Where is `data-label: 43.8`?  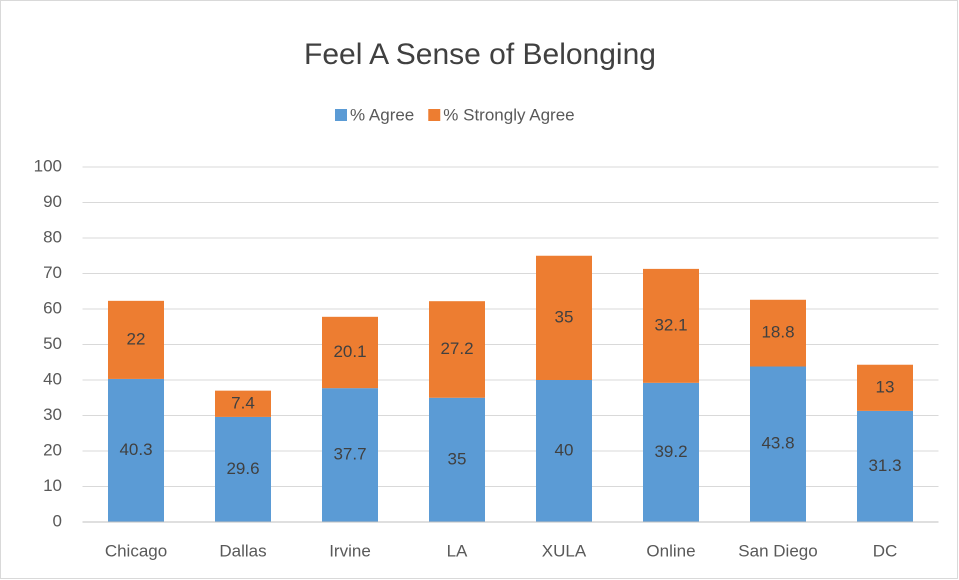 data-label: 43.8 is located at coordinates (777, 443).